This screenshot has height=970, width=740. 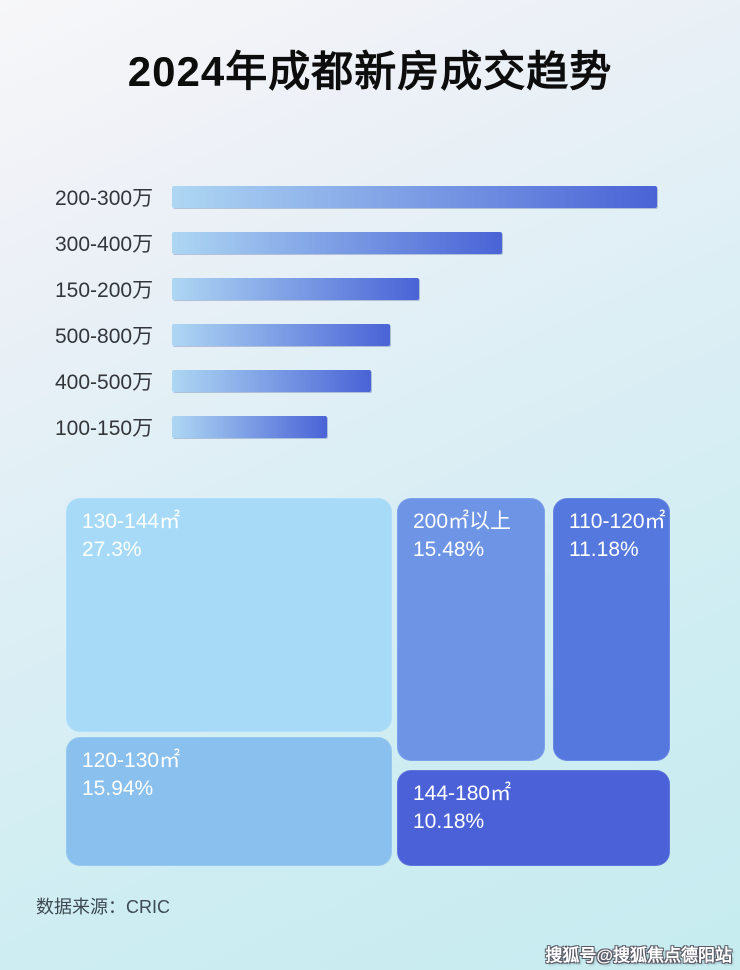 I want to click on tile-percentage: 11.18%, so click(x=604, y=550).